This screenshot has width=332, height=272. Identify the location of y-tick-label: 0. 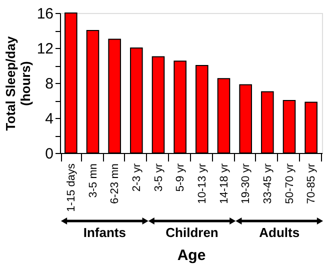
(49, 154).